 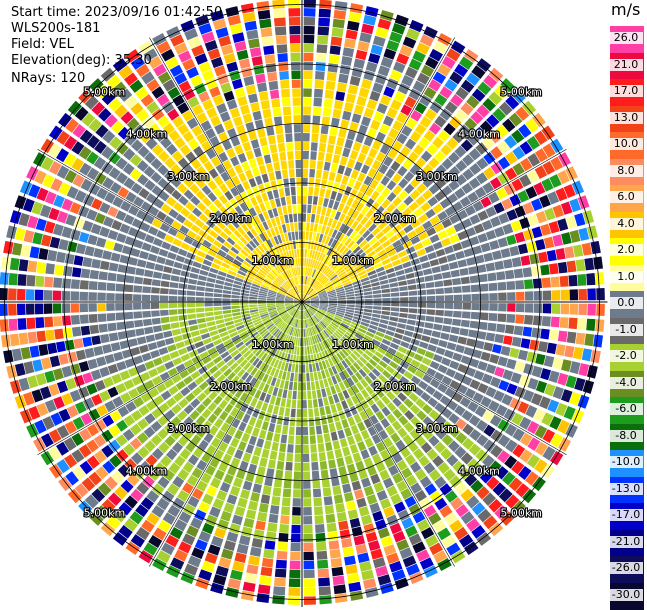 I want to click on colorbar-tick-label: -4.0, so click(x=626, y=383).